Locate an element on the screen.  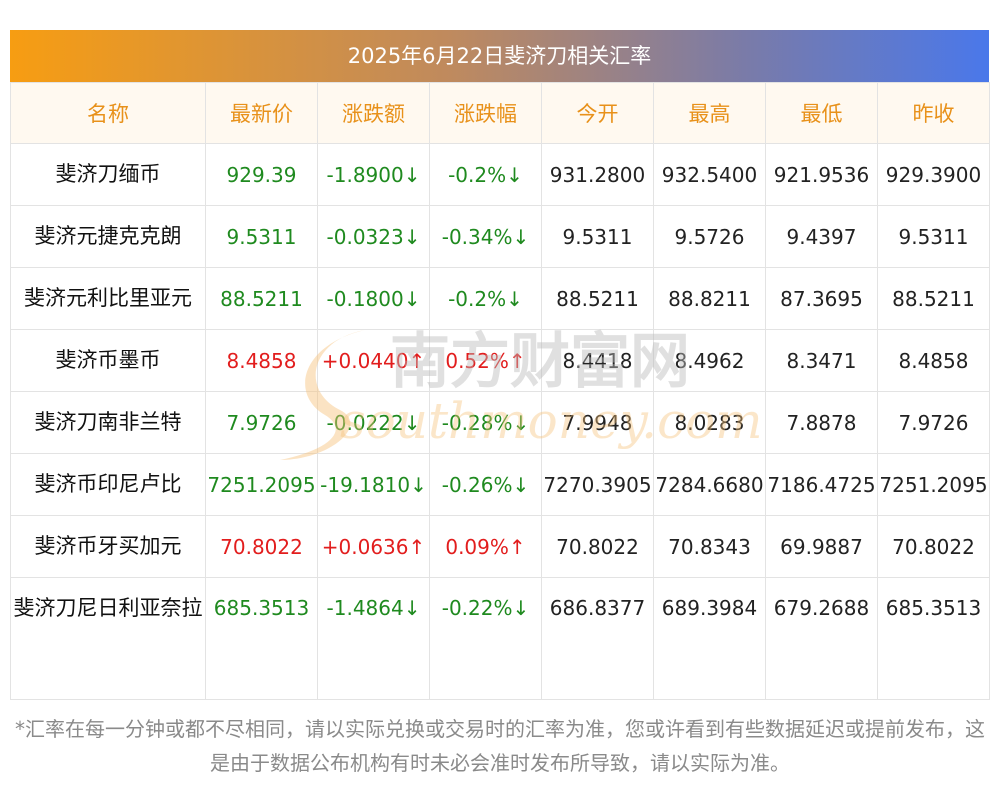
row-change: +0.0440↑ is located at coordinates (373, 360).